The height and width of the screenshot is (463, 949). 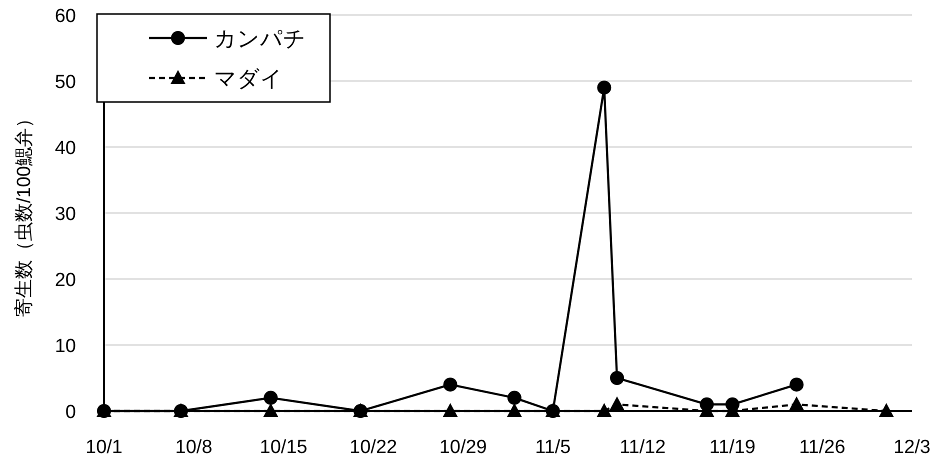 I want to click on x-tick-label: 10/29, so click(x=463, y=447).